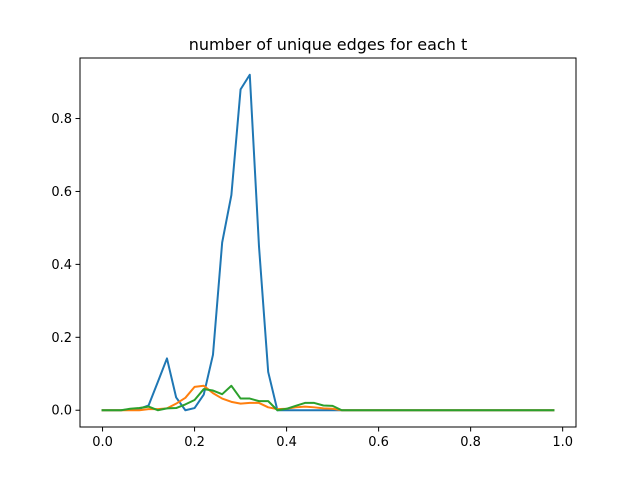 The height and width of the screenshot is (480, 640). What do you see at coordinates (194, 442) in the screenshot?
I see `x-tick-label: 0.2` at bounding box center [194, 442].